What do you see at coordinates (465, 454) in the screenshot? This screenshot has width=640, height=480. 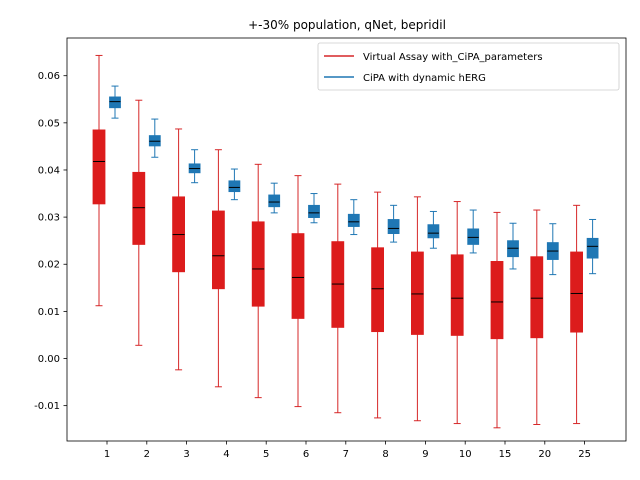 I see `x-tick-label: 10` at bounding box center [465, 454].